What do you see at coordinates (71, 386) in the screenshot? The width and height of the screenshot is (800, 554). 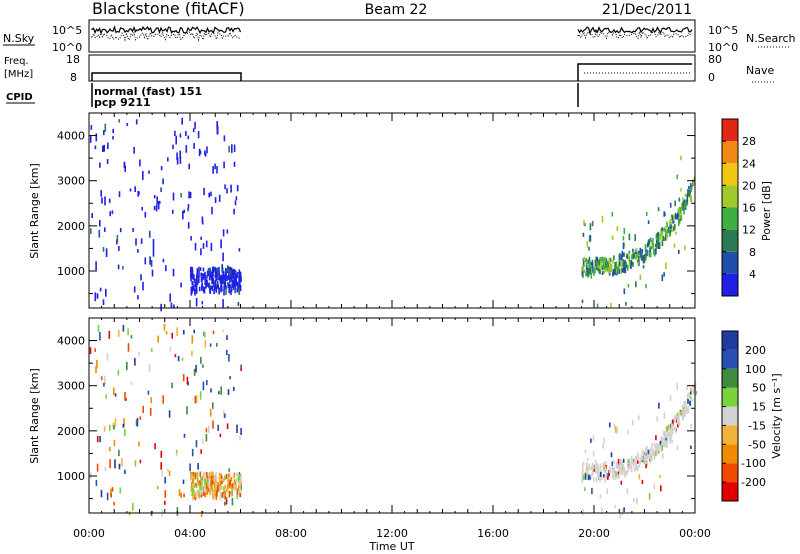 I see `y-tick-label: 3000` at bounding box center [71, 386].